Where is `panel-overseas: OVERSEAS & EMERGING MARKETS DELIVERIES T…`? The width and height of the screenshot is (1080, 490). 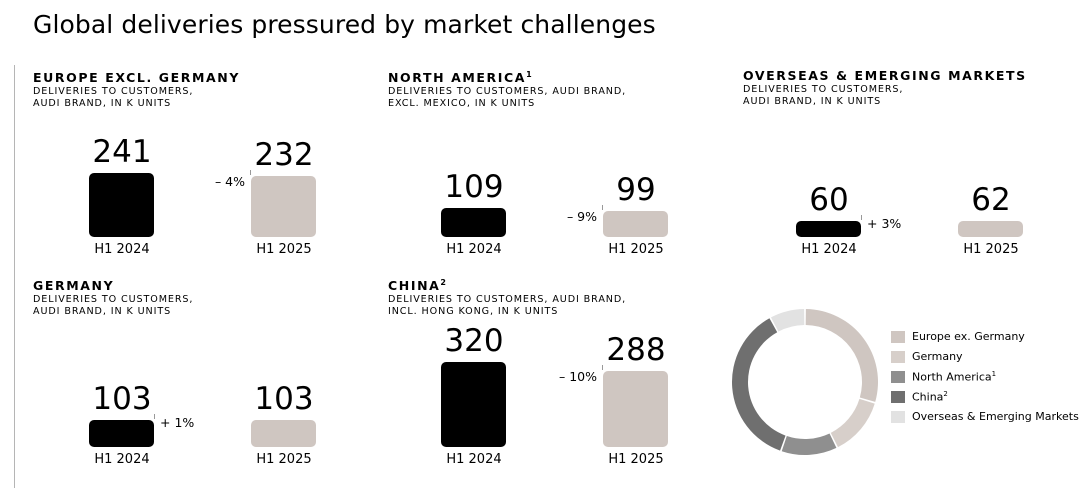
panel-overseas: OVERSEAS & EMERGING MARKETS DELIVERIES T… is located at coordinates (908, 173).